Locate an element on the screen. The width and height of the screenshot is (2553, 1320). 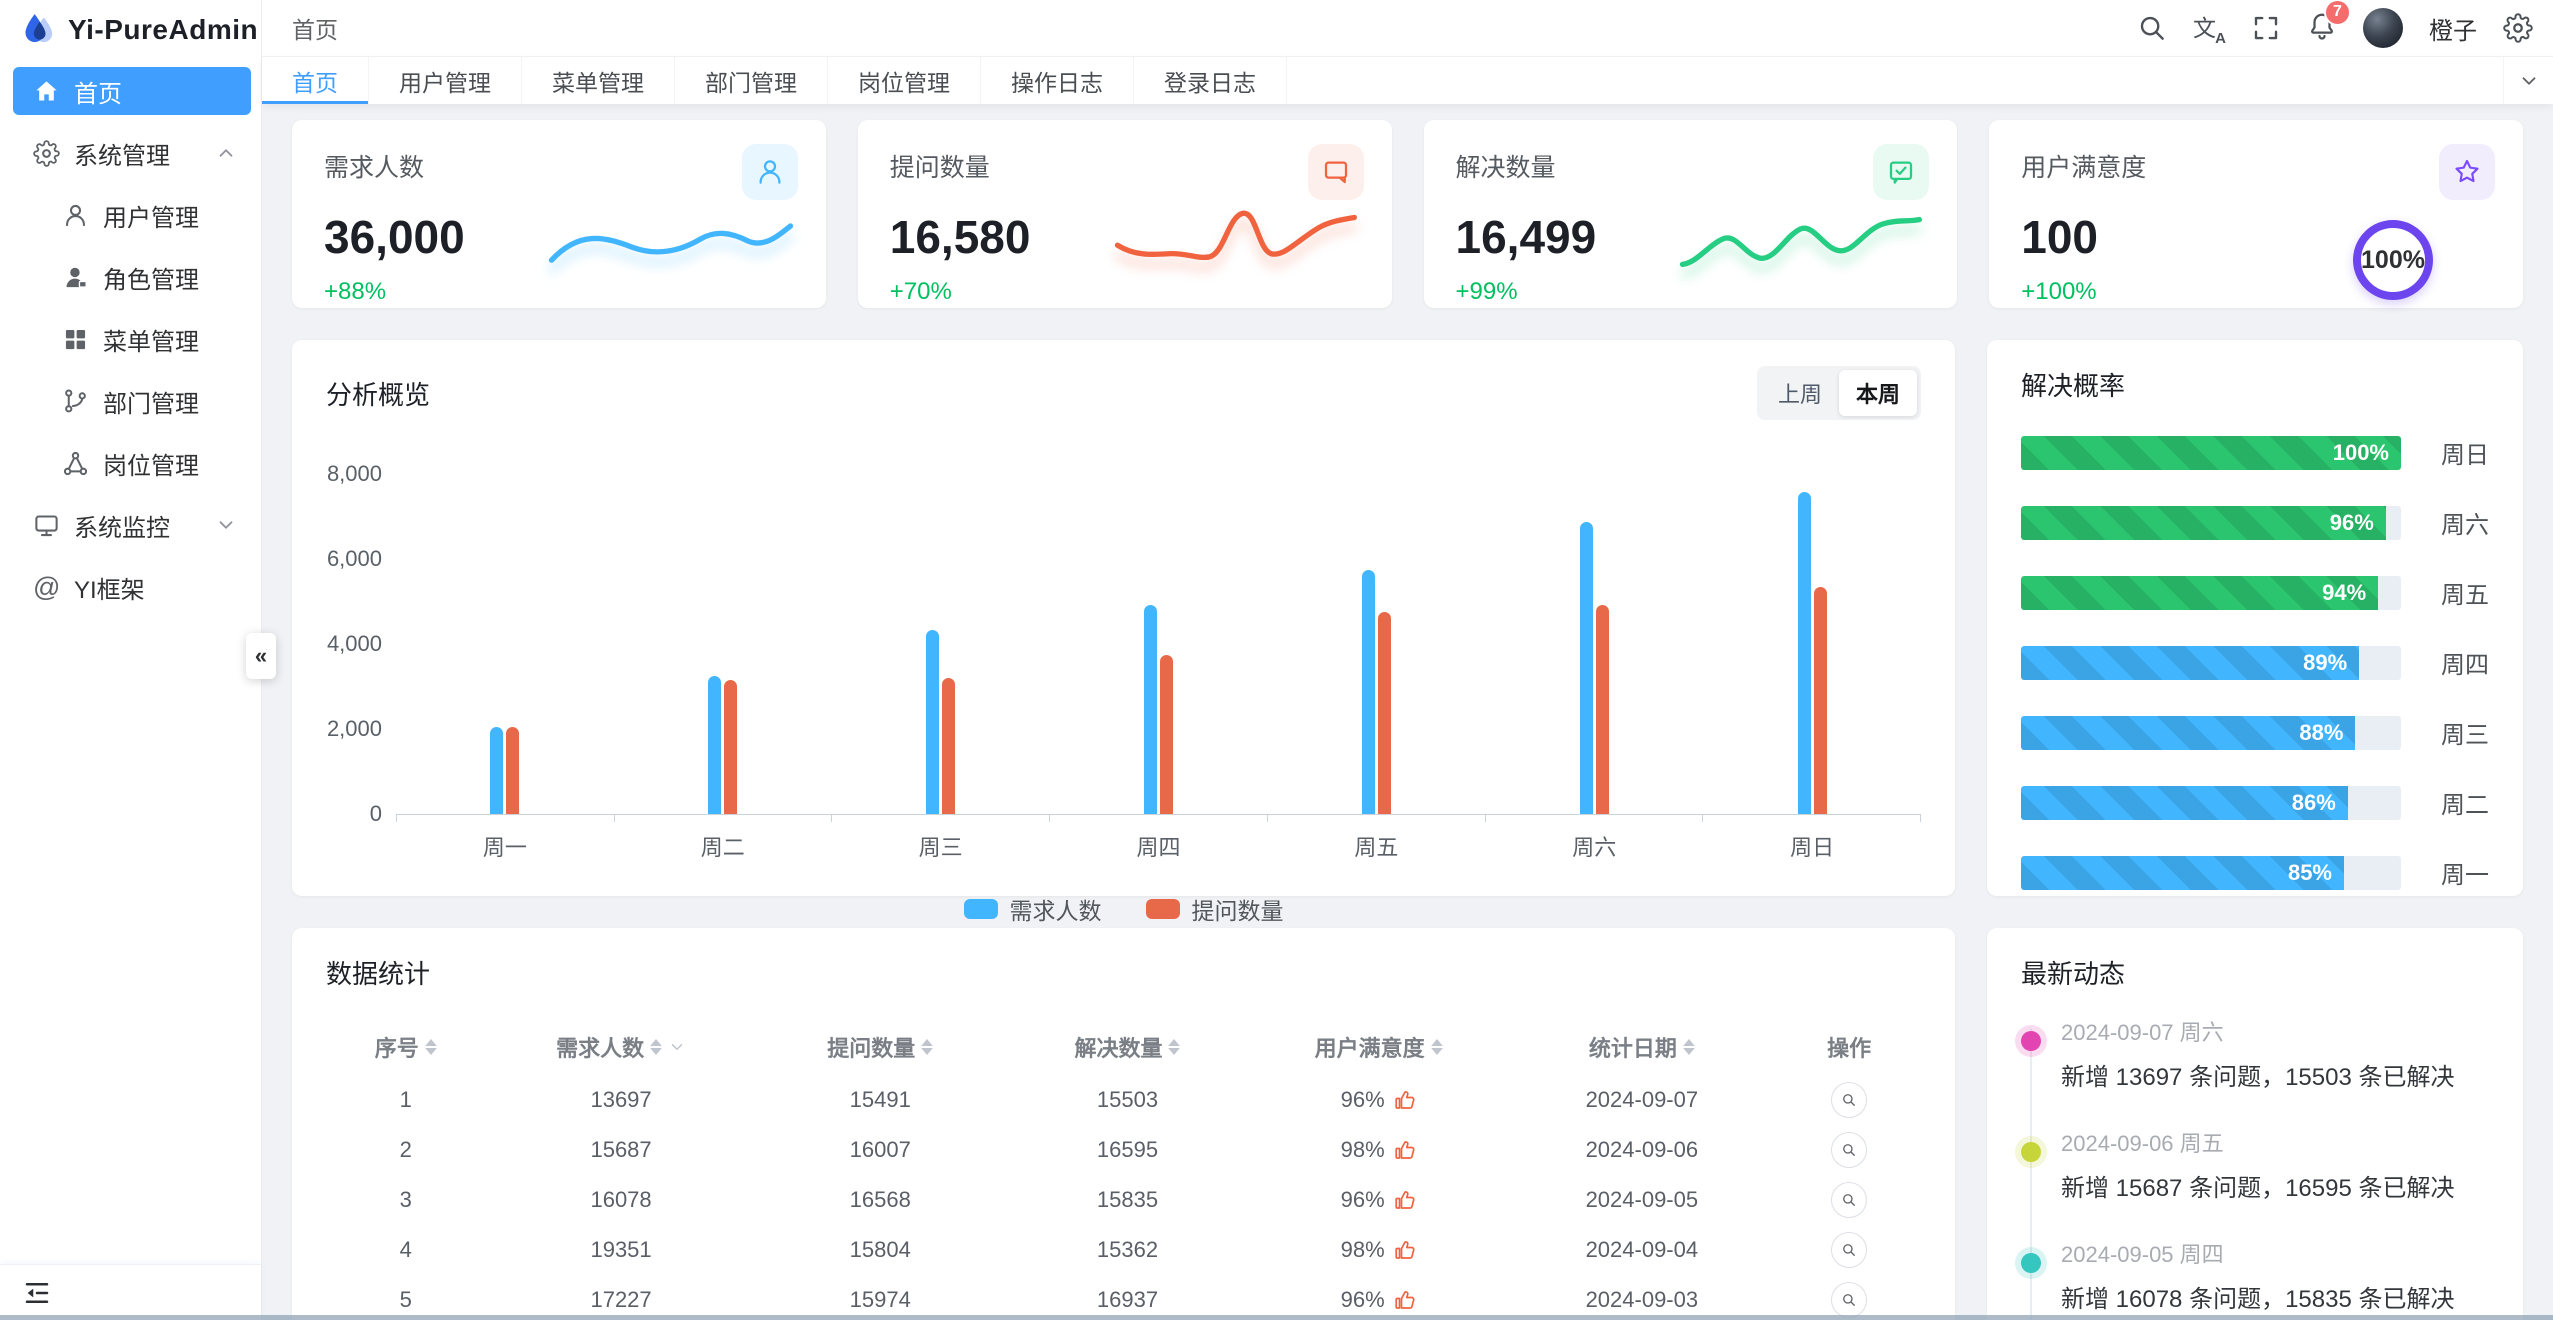
cell-index: 1 is located at coordinates (405, 1099).